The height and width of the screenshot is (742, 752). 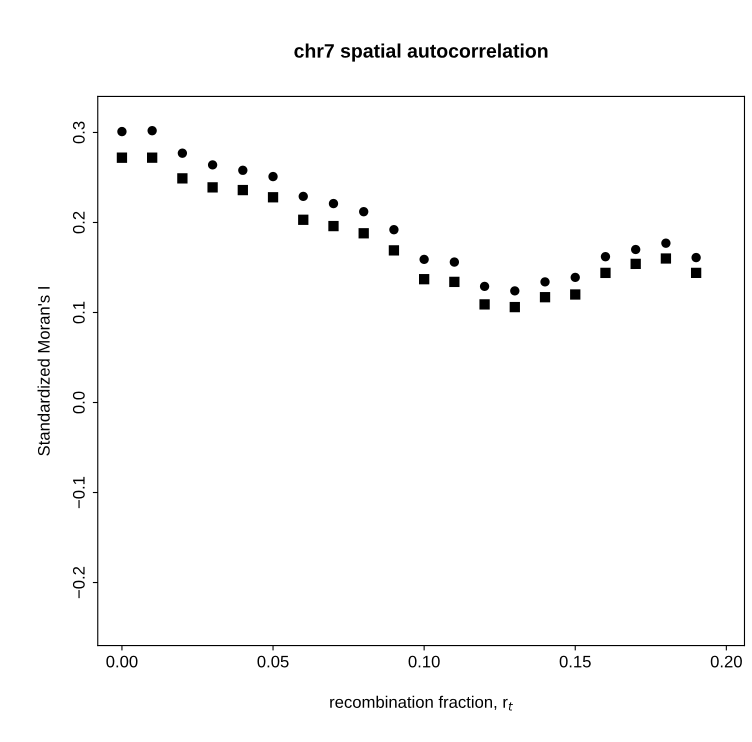 I want to click on y-tick-label: −0.1, so click(x=78, y=492).